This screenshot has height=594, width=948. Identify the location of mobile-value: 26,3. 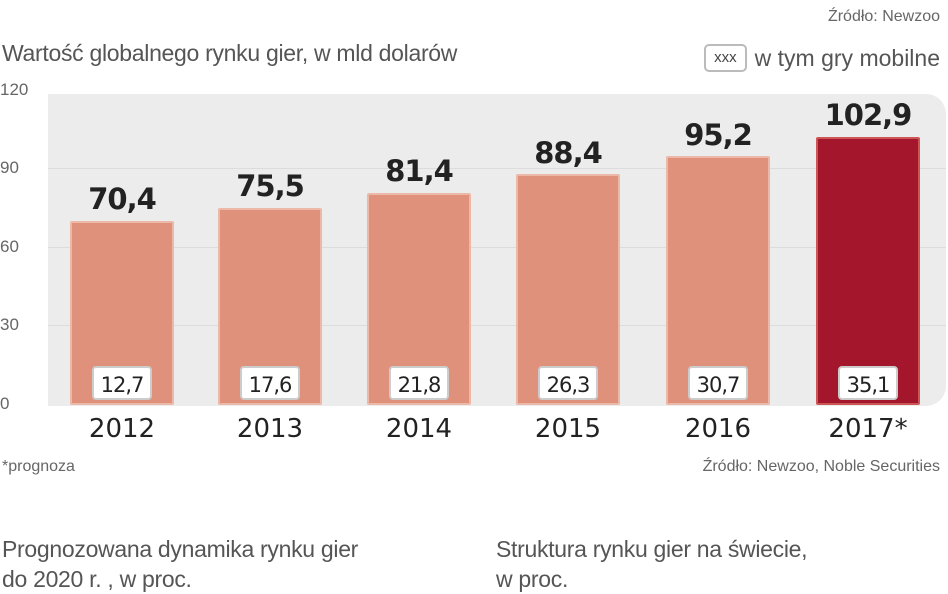
(568, 383).